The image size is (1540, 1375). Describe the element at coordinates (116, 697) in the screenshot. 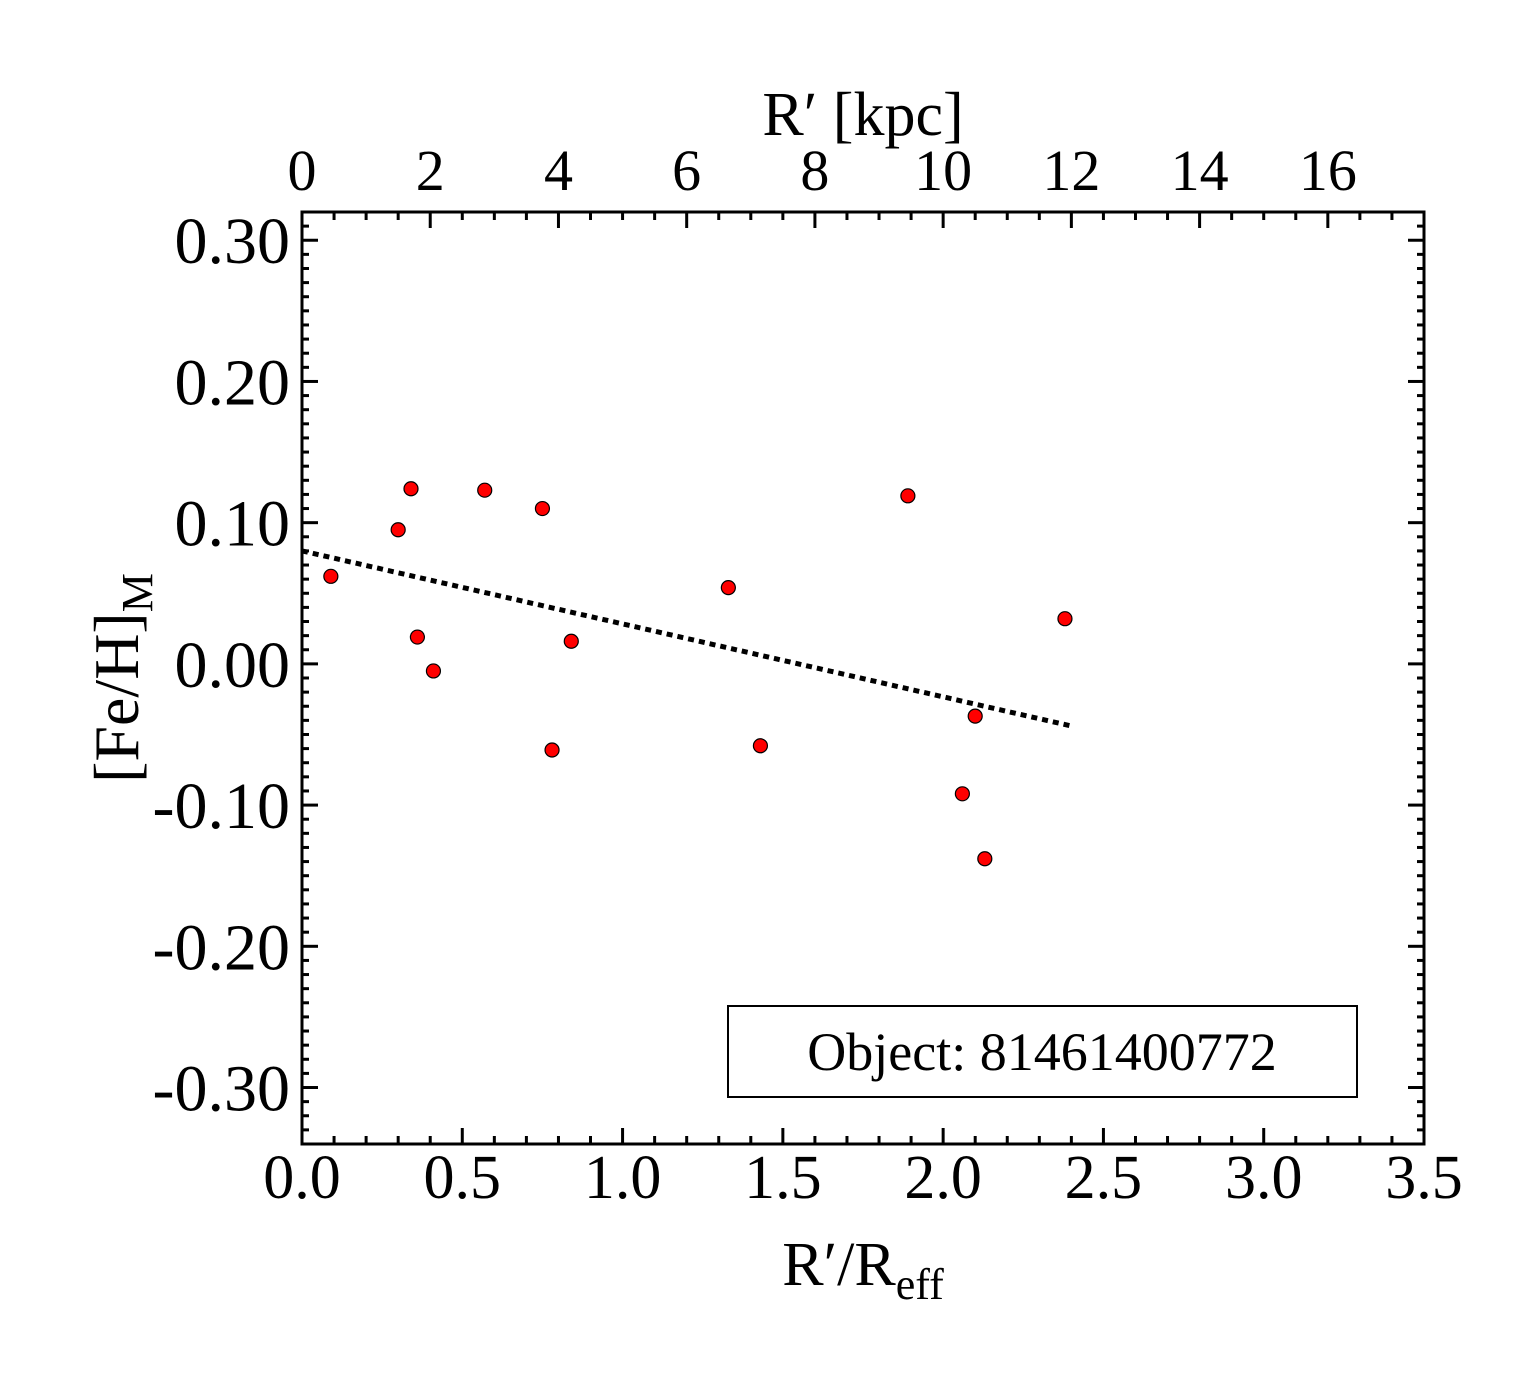

I see `y-axis-title-main: [Fe/H]` at that location.